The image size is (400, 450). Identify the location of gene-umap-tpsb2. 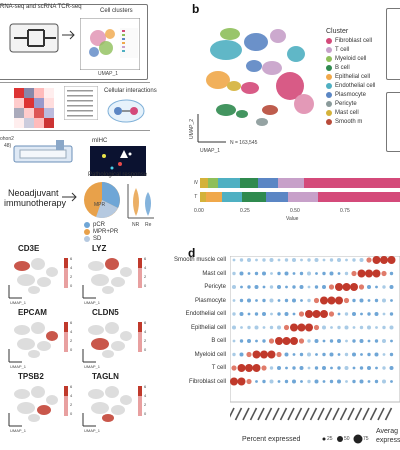
(38, 406).